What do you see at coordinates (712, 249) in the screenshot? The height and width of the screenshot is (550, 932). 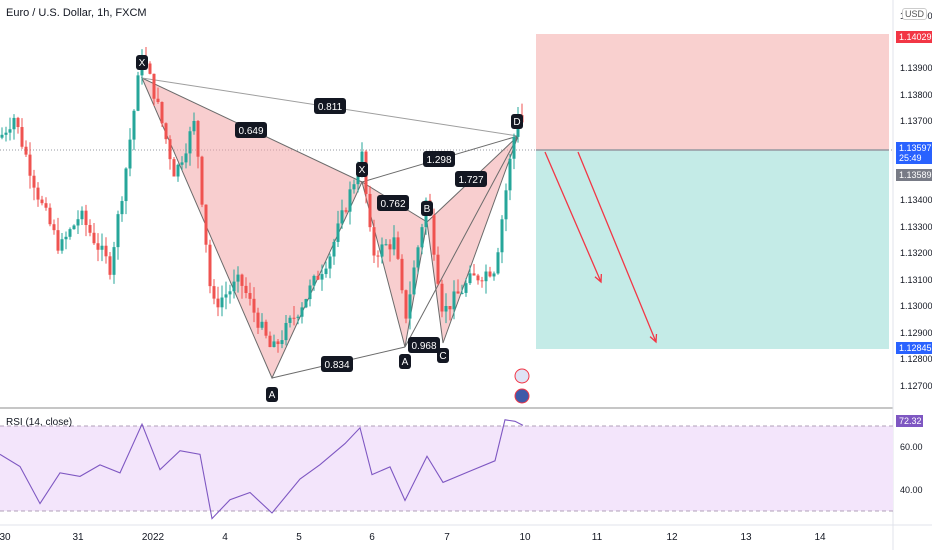 I see `take-profit-zone` at bounding box center [712, 249].